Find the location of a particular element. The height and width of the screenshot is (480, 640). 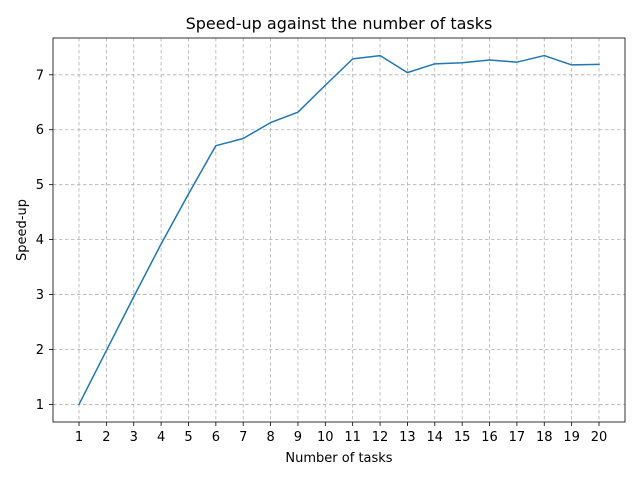

y-tick-label: 1 is located at coordinates (40, 405).